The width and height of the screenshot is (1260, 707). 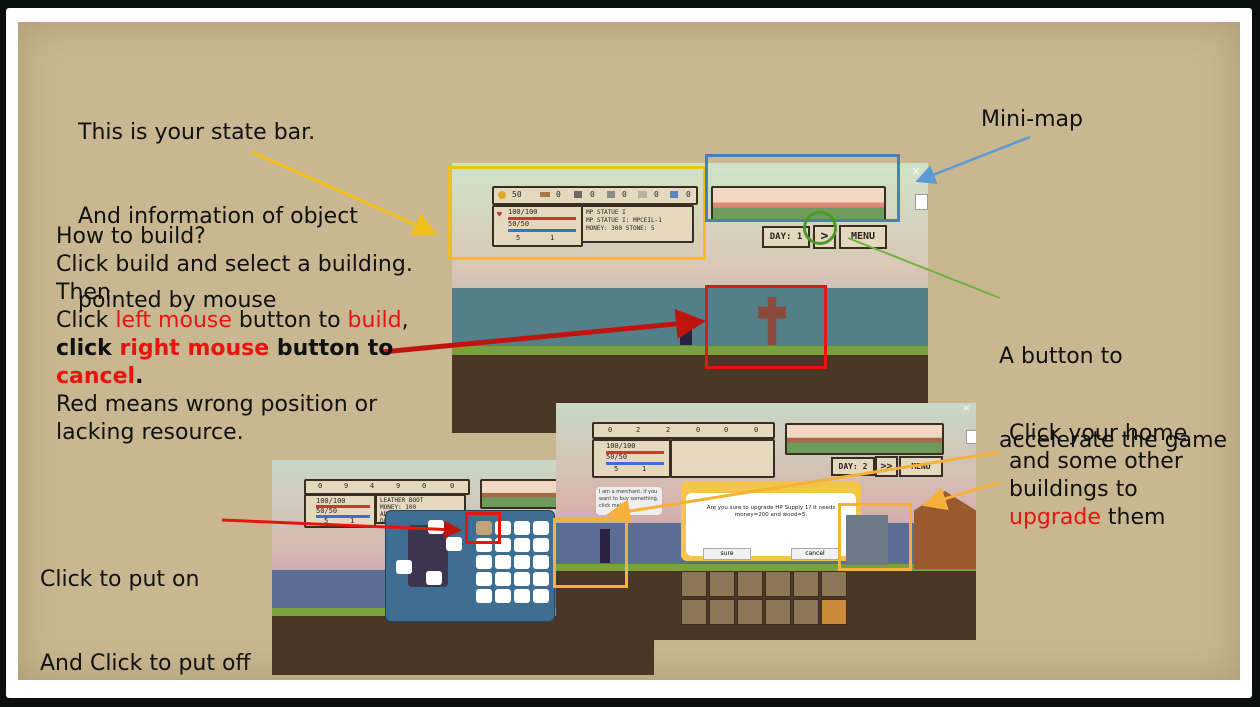 What do you see at coordinates (145, 608) in the screenshot?
I see `put-on-caption: Click to put on And Click to put off` at bounding box center [145, 608].